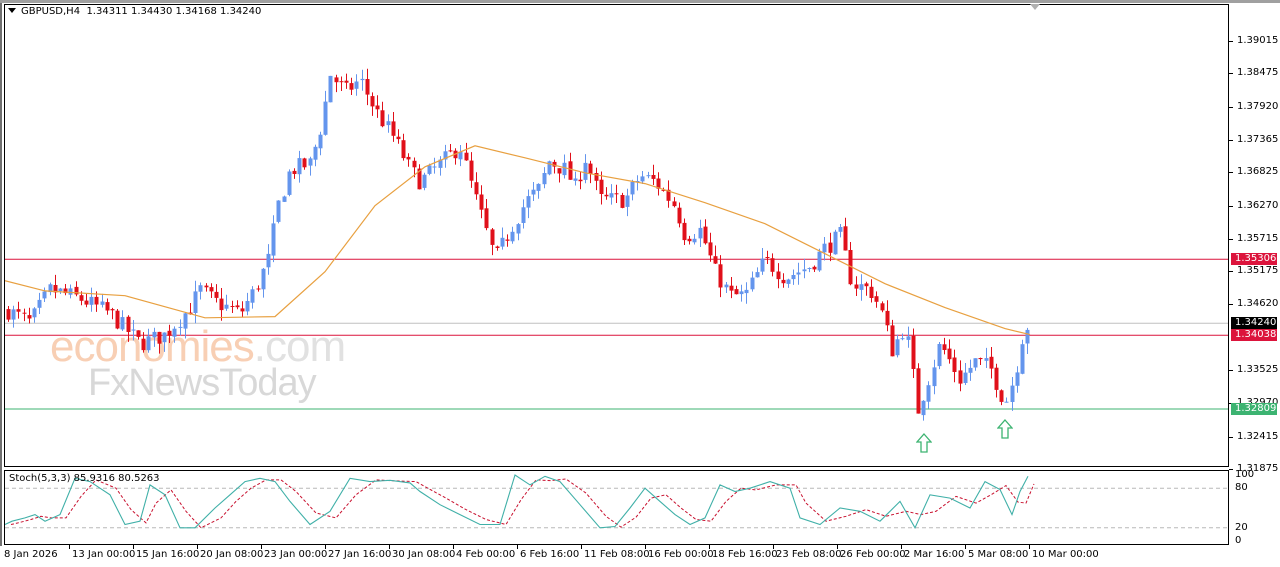 The height and width of the screenshot is (567, 1280). I want to click on time-label: 20 Jan 08:00, so click(232, 554).